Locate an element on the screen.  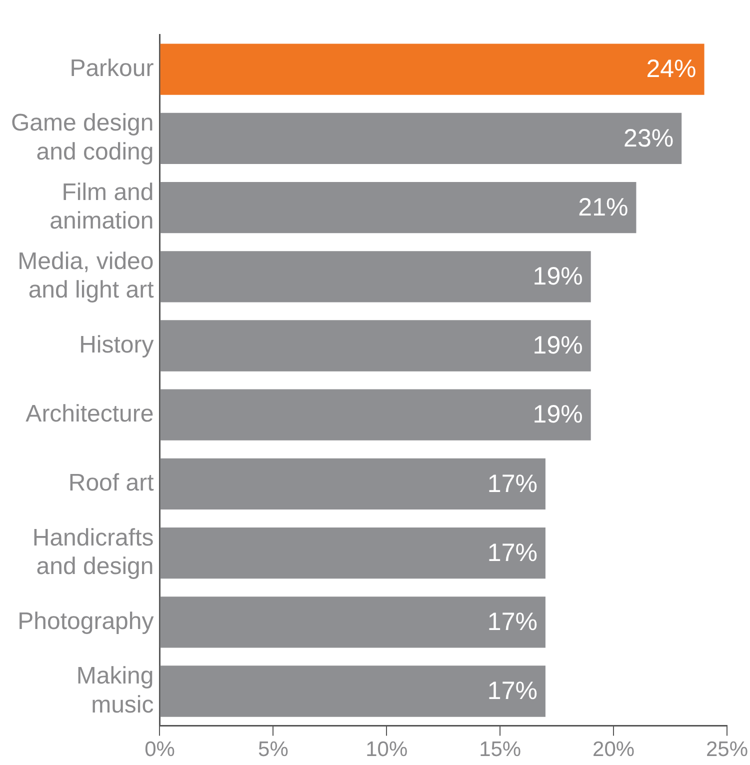
x-tick-label: 20% is located at coordinates (613, 750).